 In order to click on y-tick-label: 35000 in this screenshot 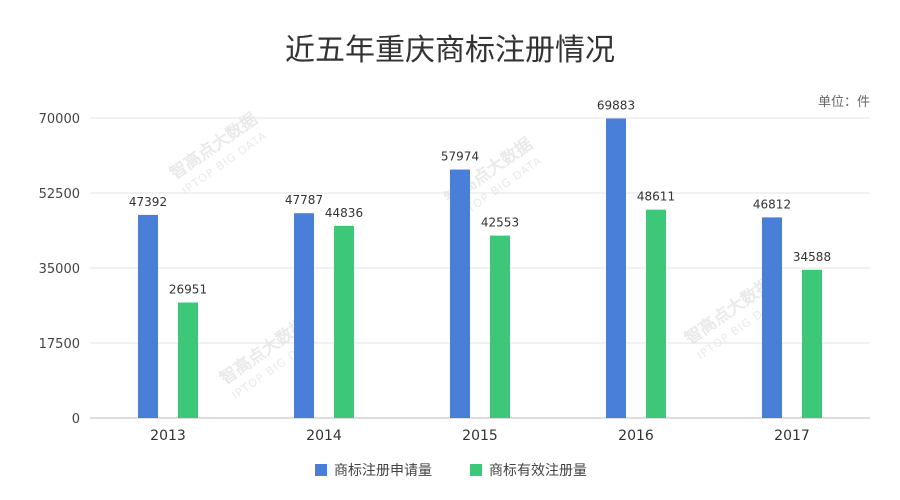, I will do `click(59, 269)`.